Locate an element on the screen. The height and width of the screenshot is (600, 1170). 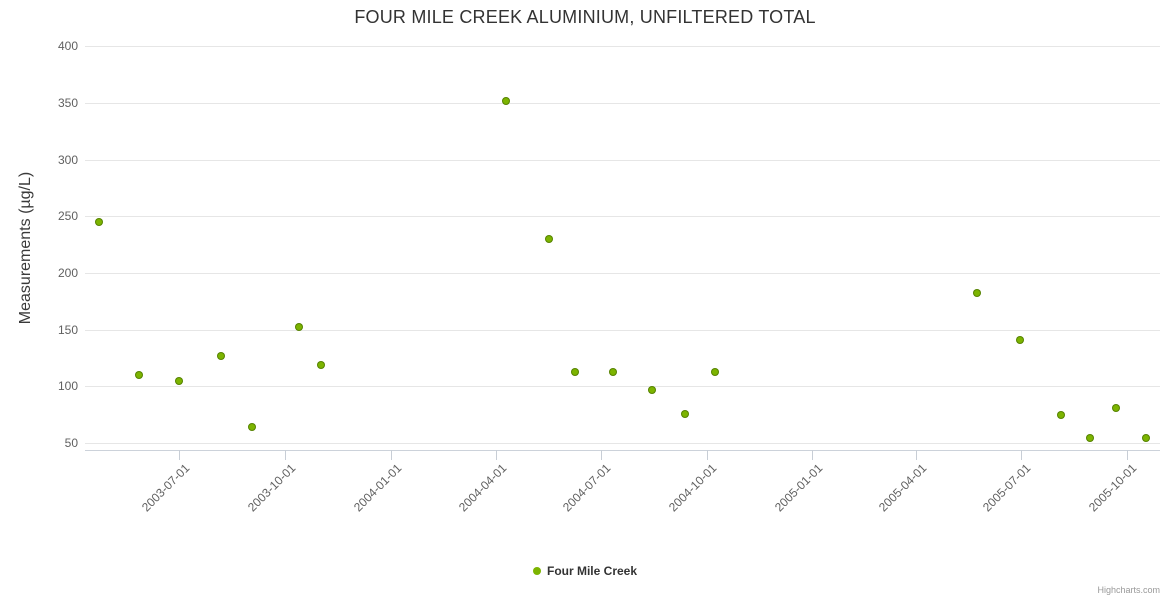
y-axis-tick-label: 400 is located at coordinates (67, 46).